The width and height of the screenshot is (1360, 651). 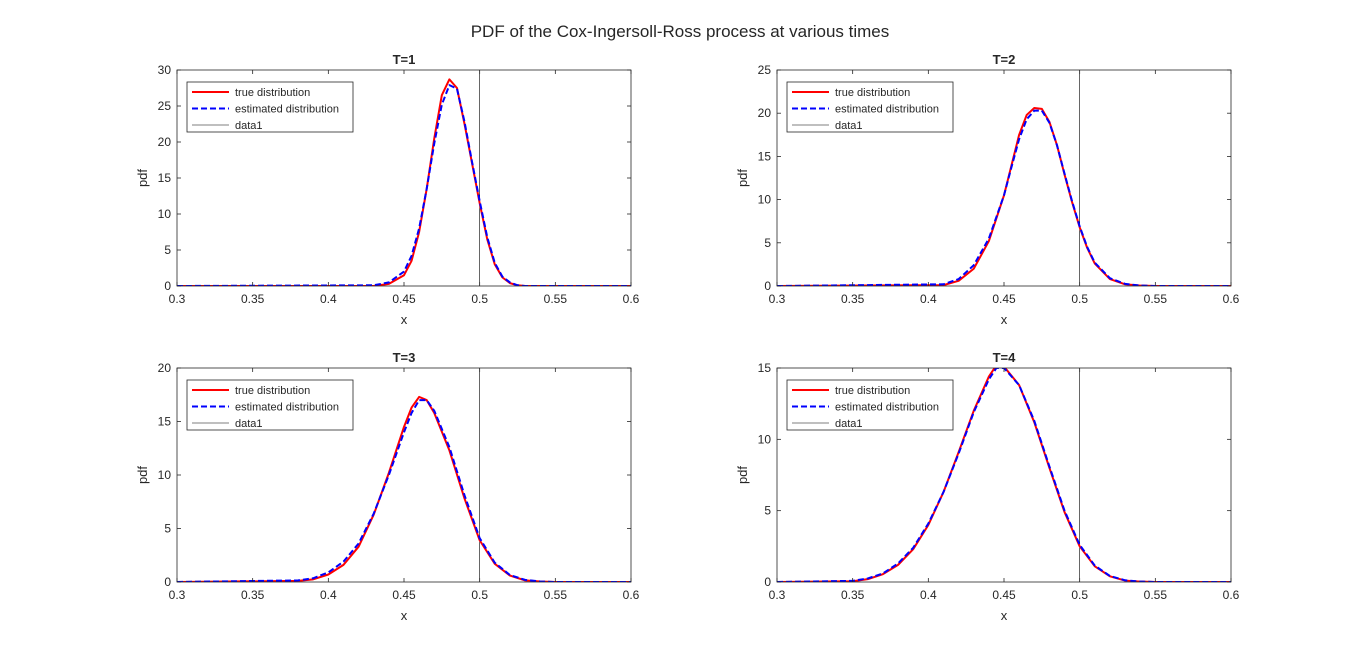 I want to click on subplot-title: T=3, so click(x=404, y=357).